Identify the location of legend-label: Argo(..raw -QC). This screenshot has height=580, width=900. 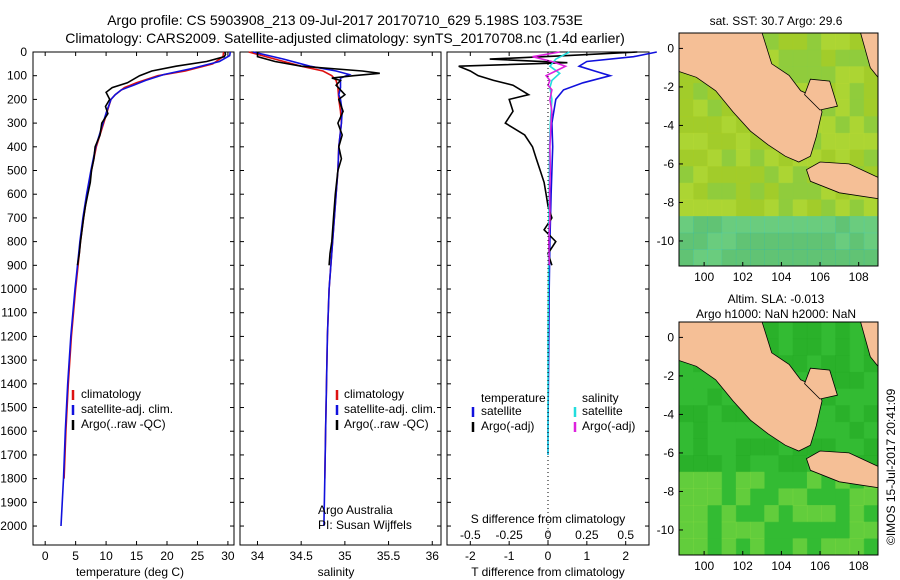
(123, 424).